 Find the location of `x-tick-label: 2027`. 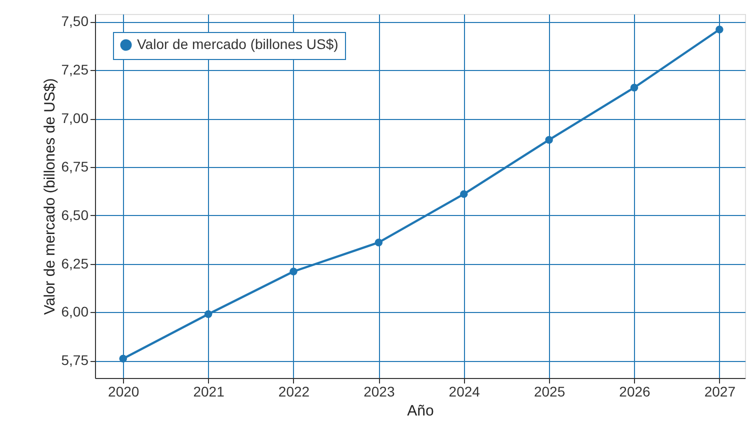

x-tick-label: 2027 is located at coordinates (720, 392).